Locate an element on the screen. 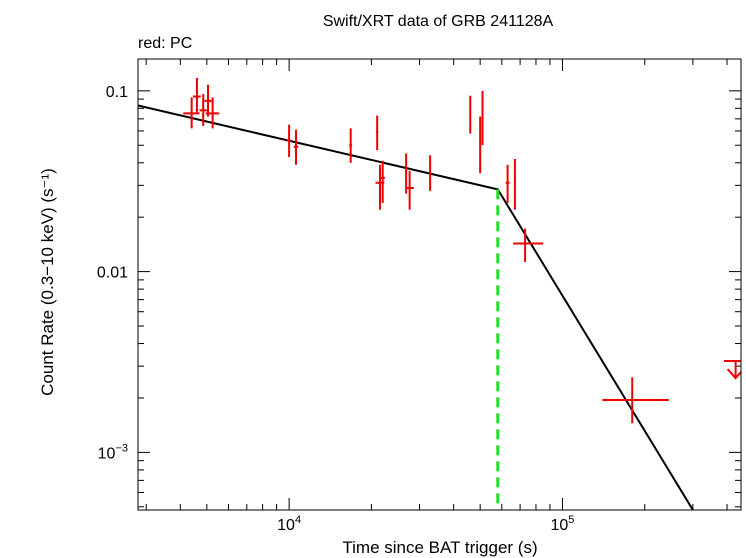 This screenshot has width=746, height=558. y-tick-label: 0.01 is located at coordinates (112, 273).